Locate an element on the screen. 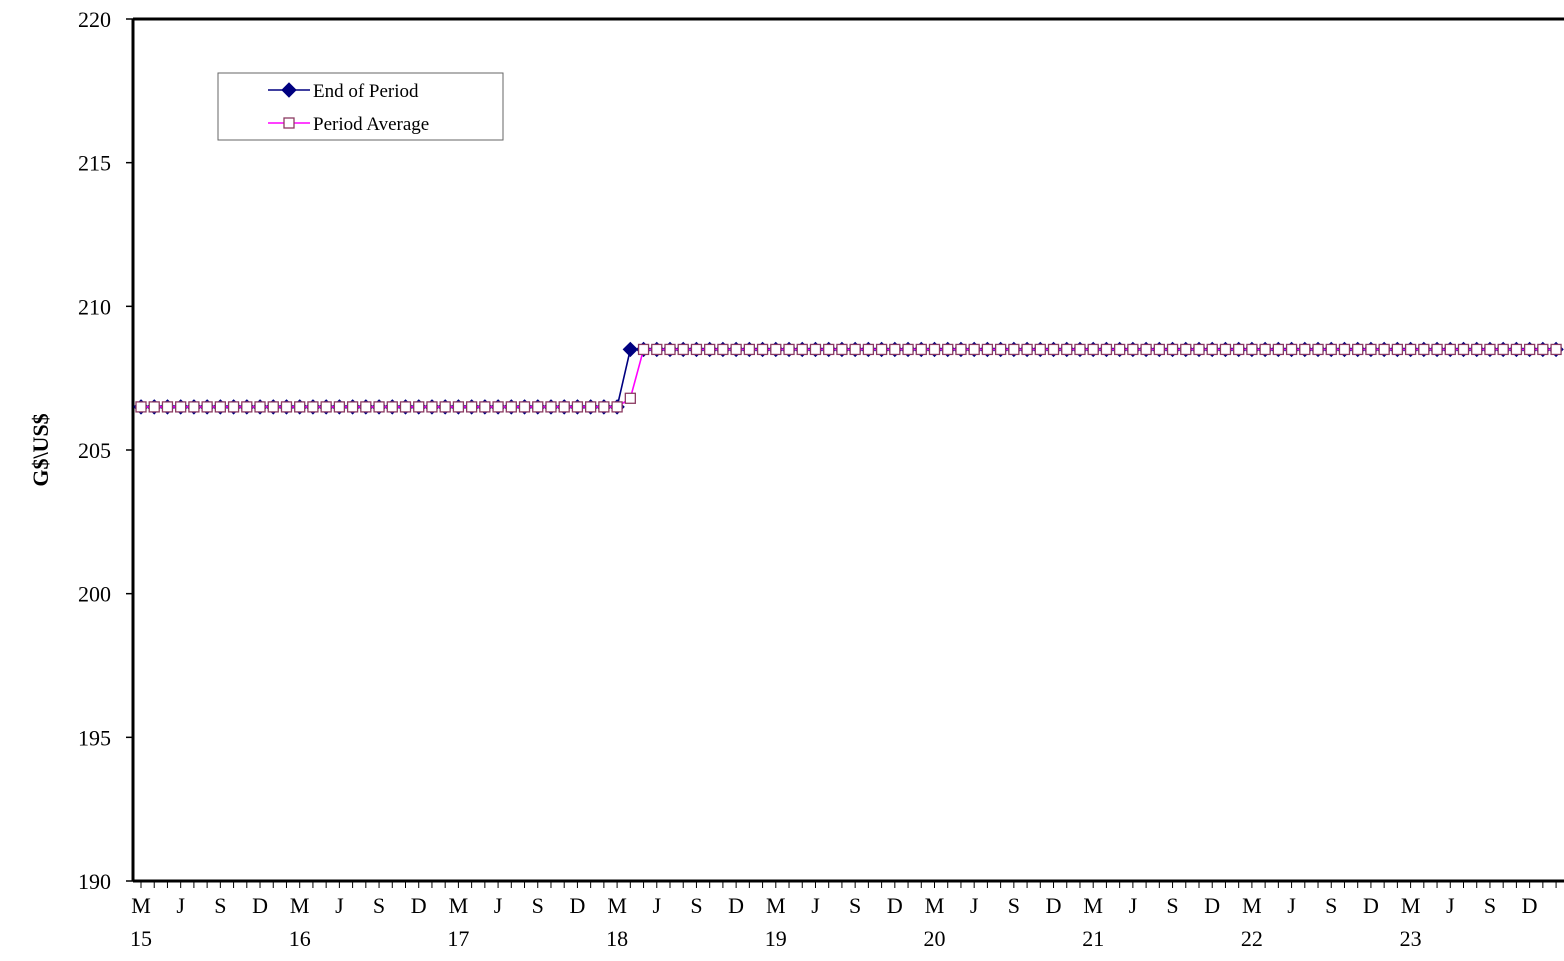  x-year-label: 22 is located at coordinates (1252, 938).